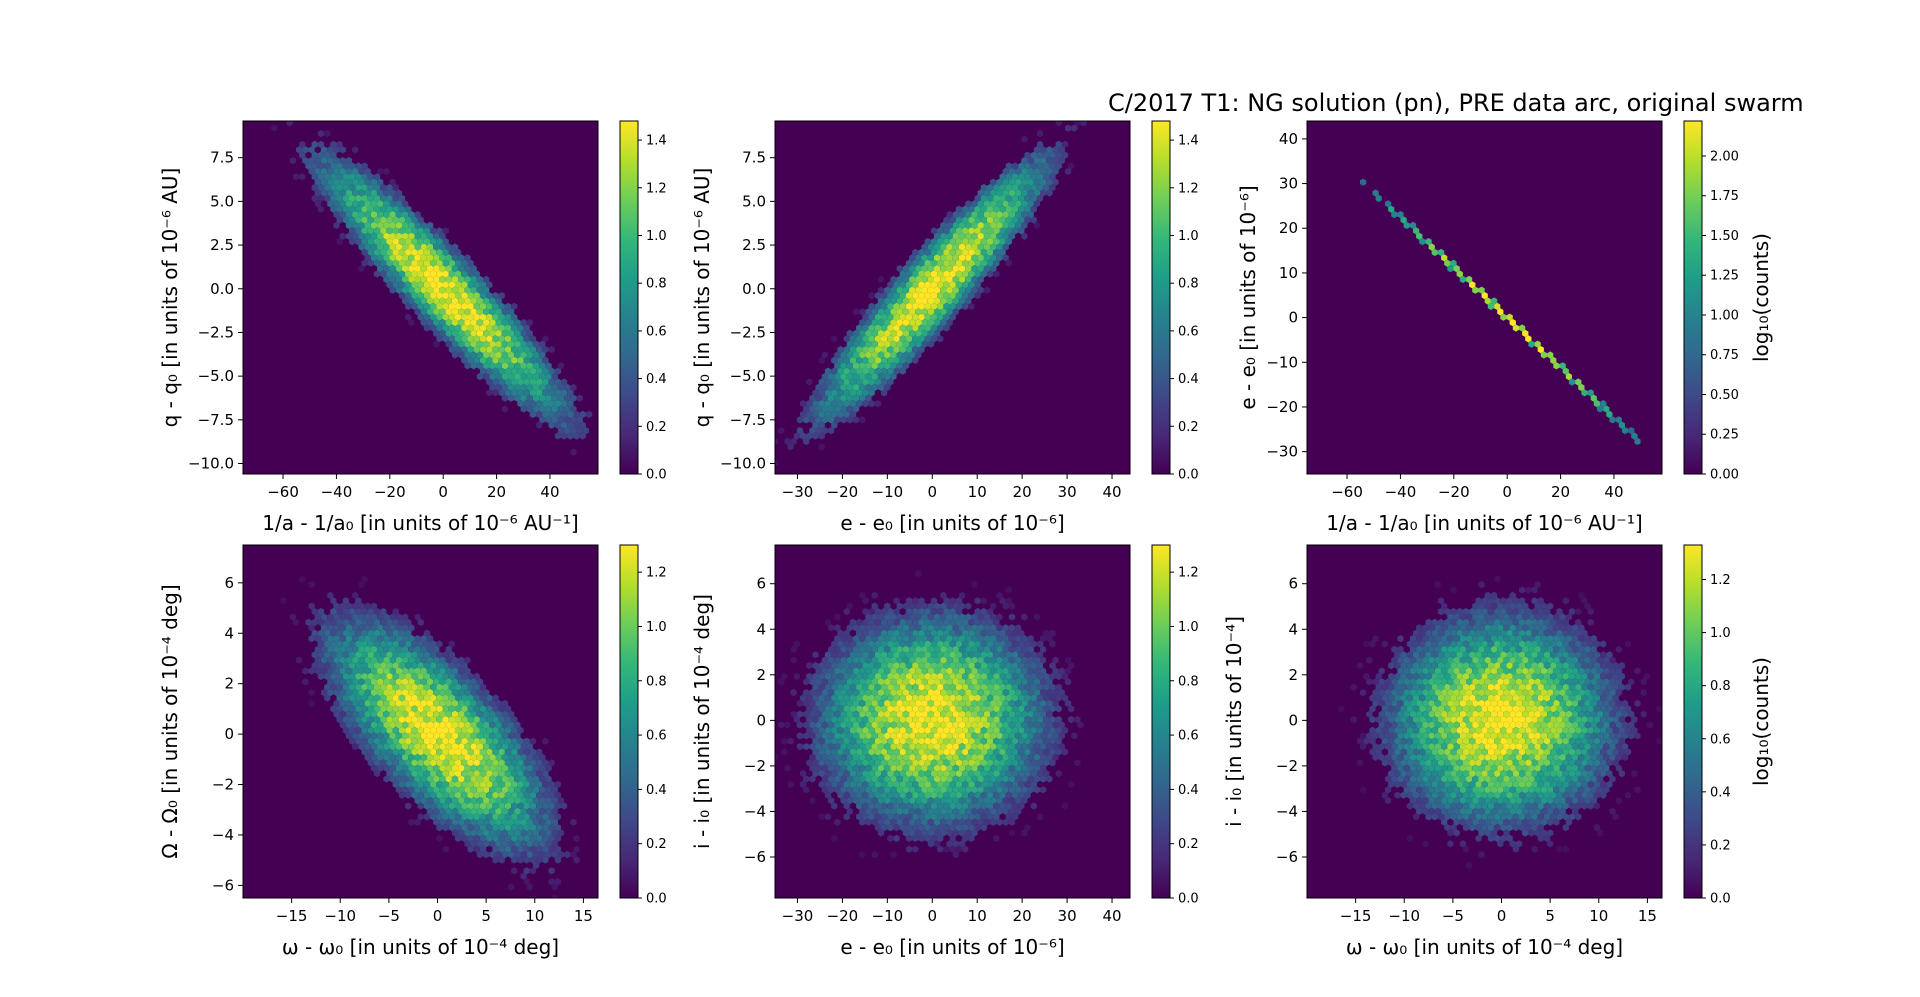 The image size is (1920, 997). I want to click on y-tick-label: −2.5, so click(748, 332).